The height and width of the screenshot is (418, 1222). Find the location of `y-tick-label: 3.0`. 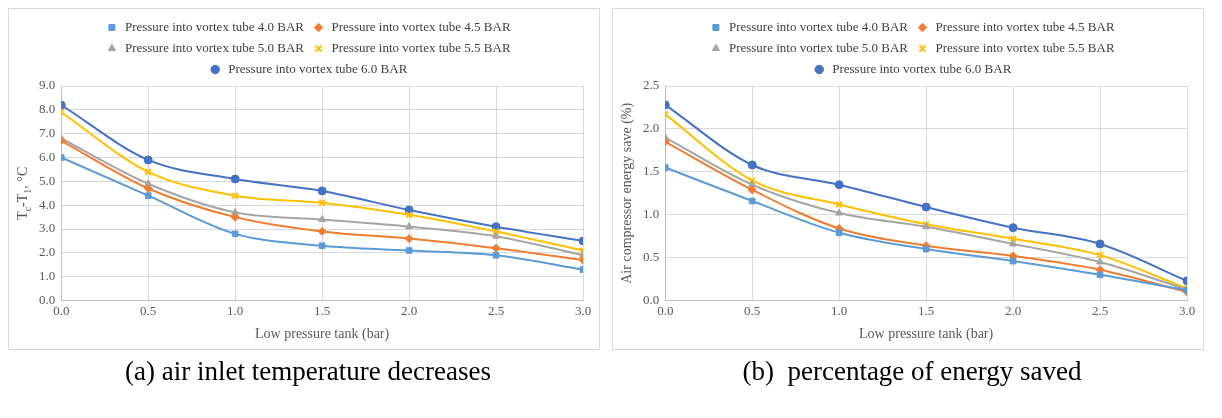

y-tick-label: 3.0 is located at coordinates (47, 228).